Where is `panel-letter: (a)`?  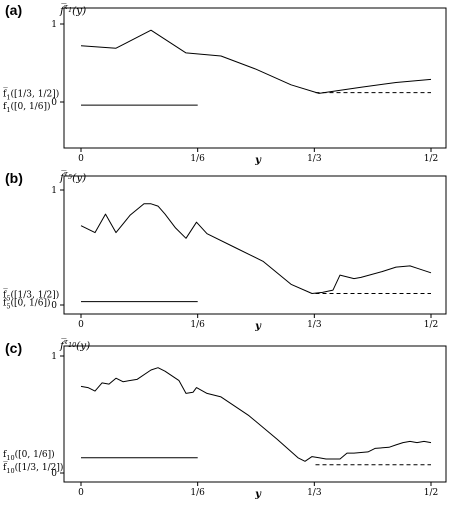 panel-letter: (a) is located at coordinates (13, 10).